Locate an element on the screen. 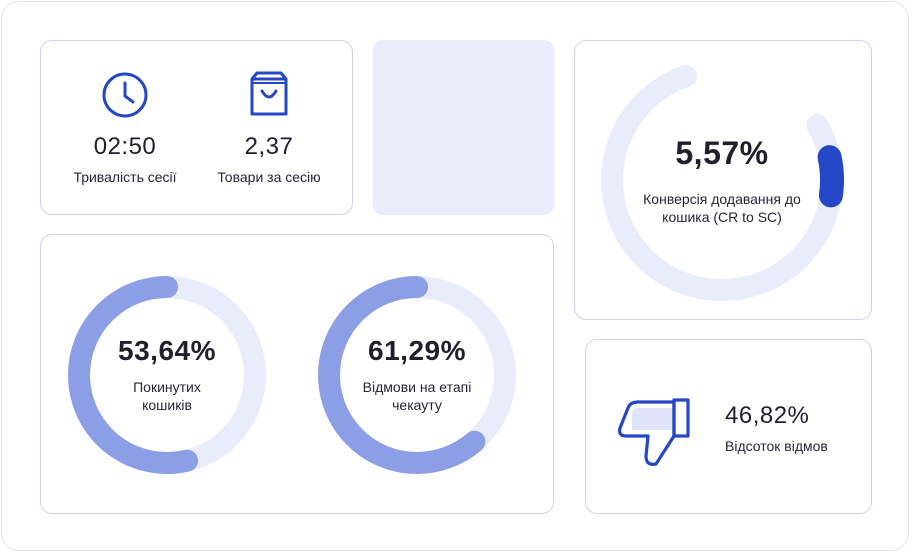  abandoned-carts-label: Покинутих кошиків is located at coordinates (167, 396).